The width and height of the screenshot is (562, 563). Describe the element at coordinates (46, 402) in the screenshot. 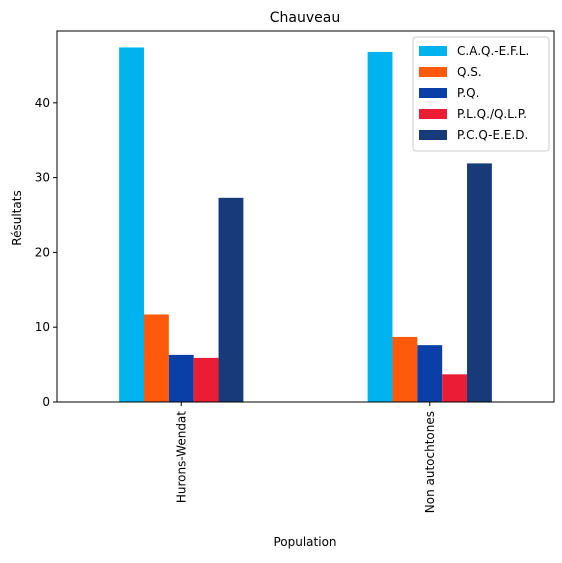

I see `y-tick-label-1: 0` at that location.